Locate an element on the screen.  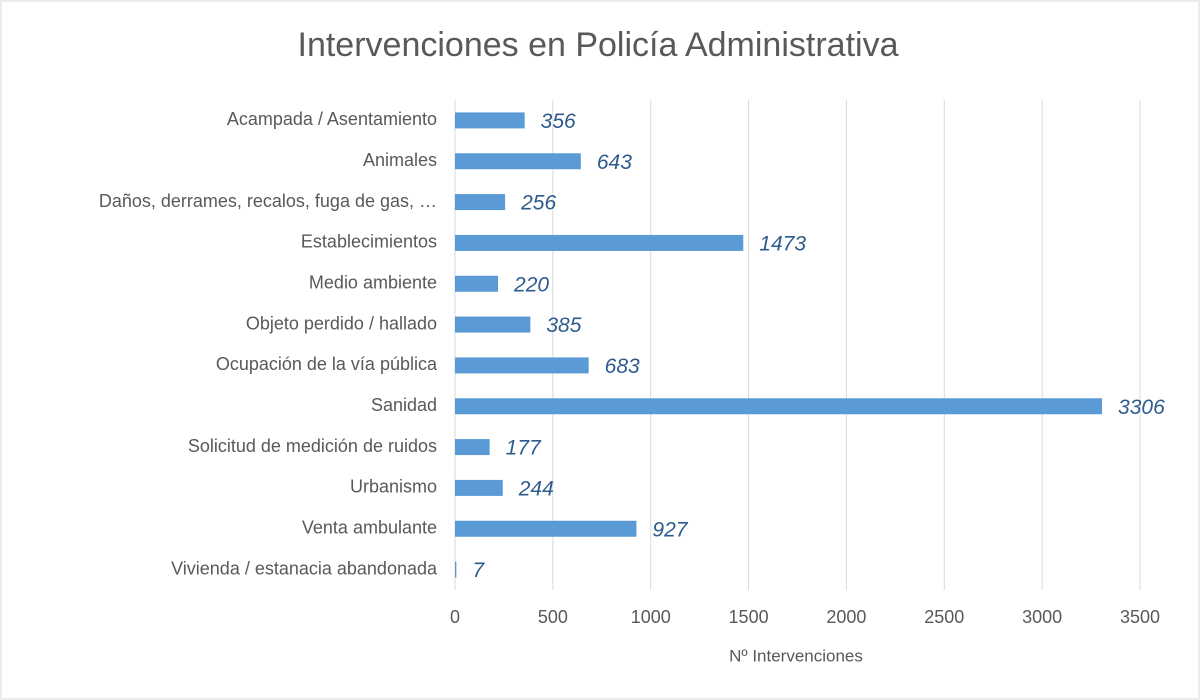
x-tick-label: 2500 is located at coordinates (944, 617).